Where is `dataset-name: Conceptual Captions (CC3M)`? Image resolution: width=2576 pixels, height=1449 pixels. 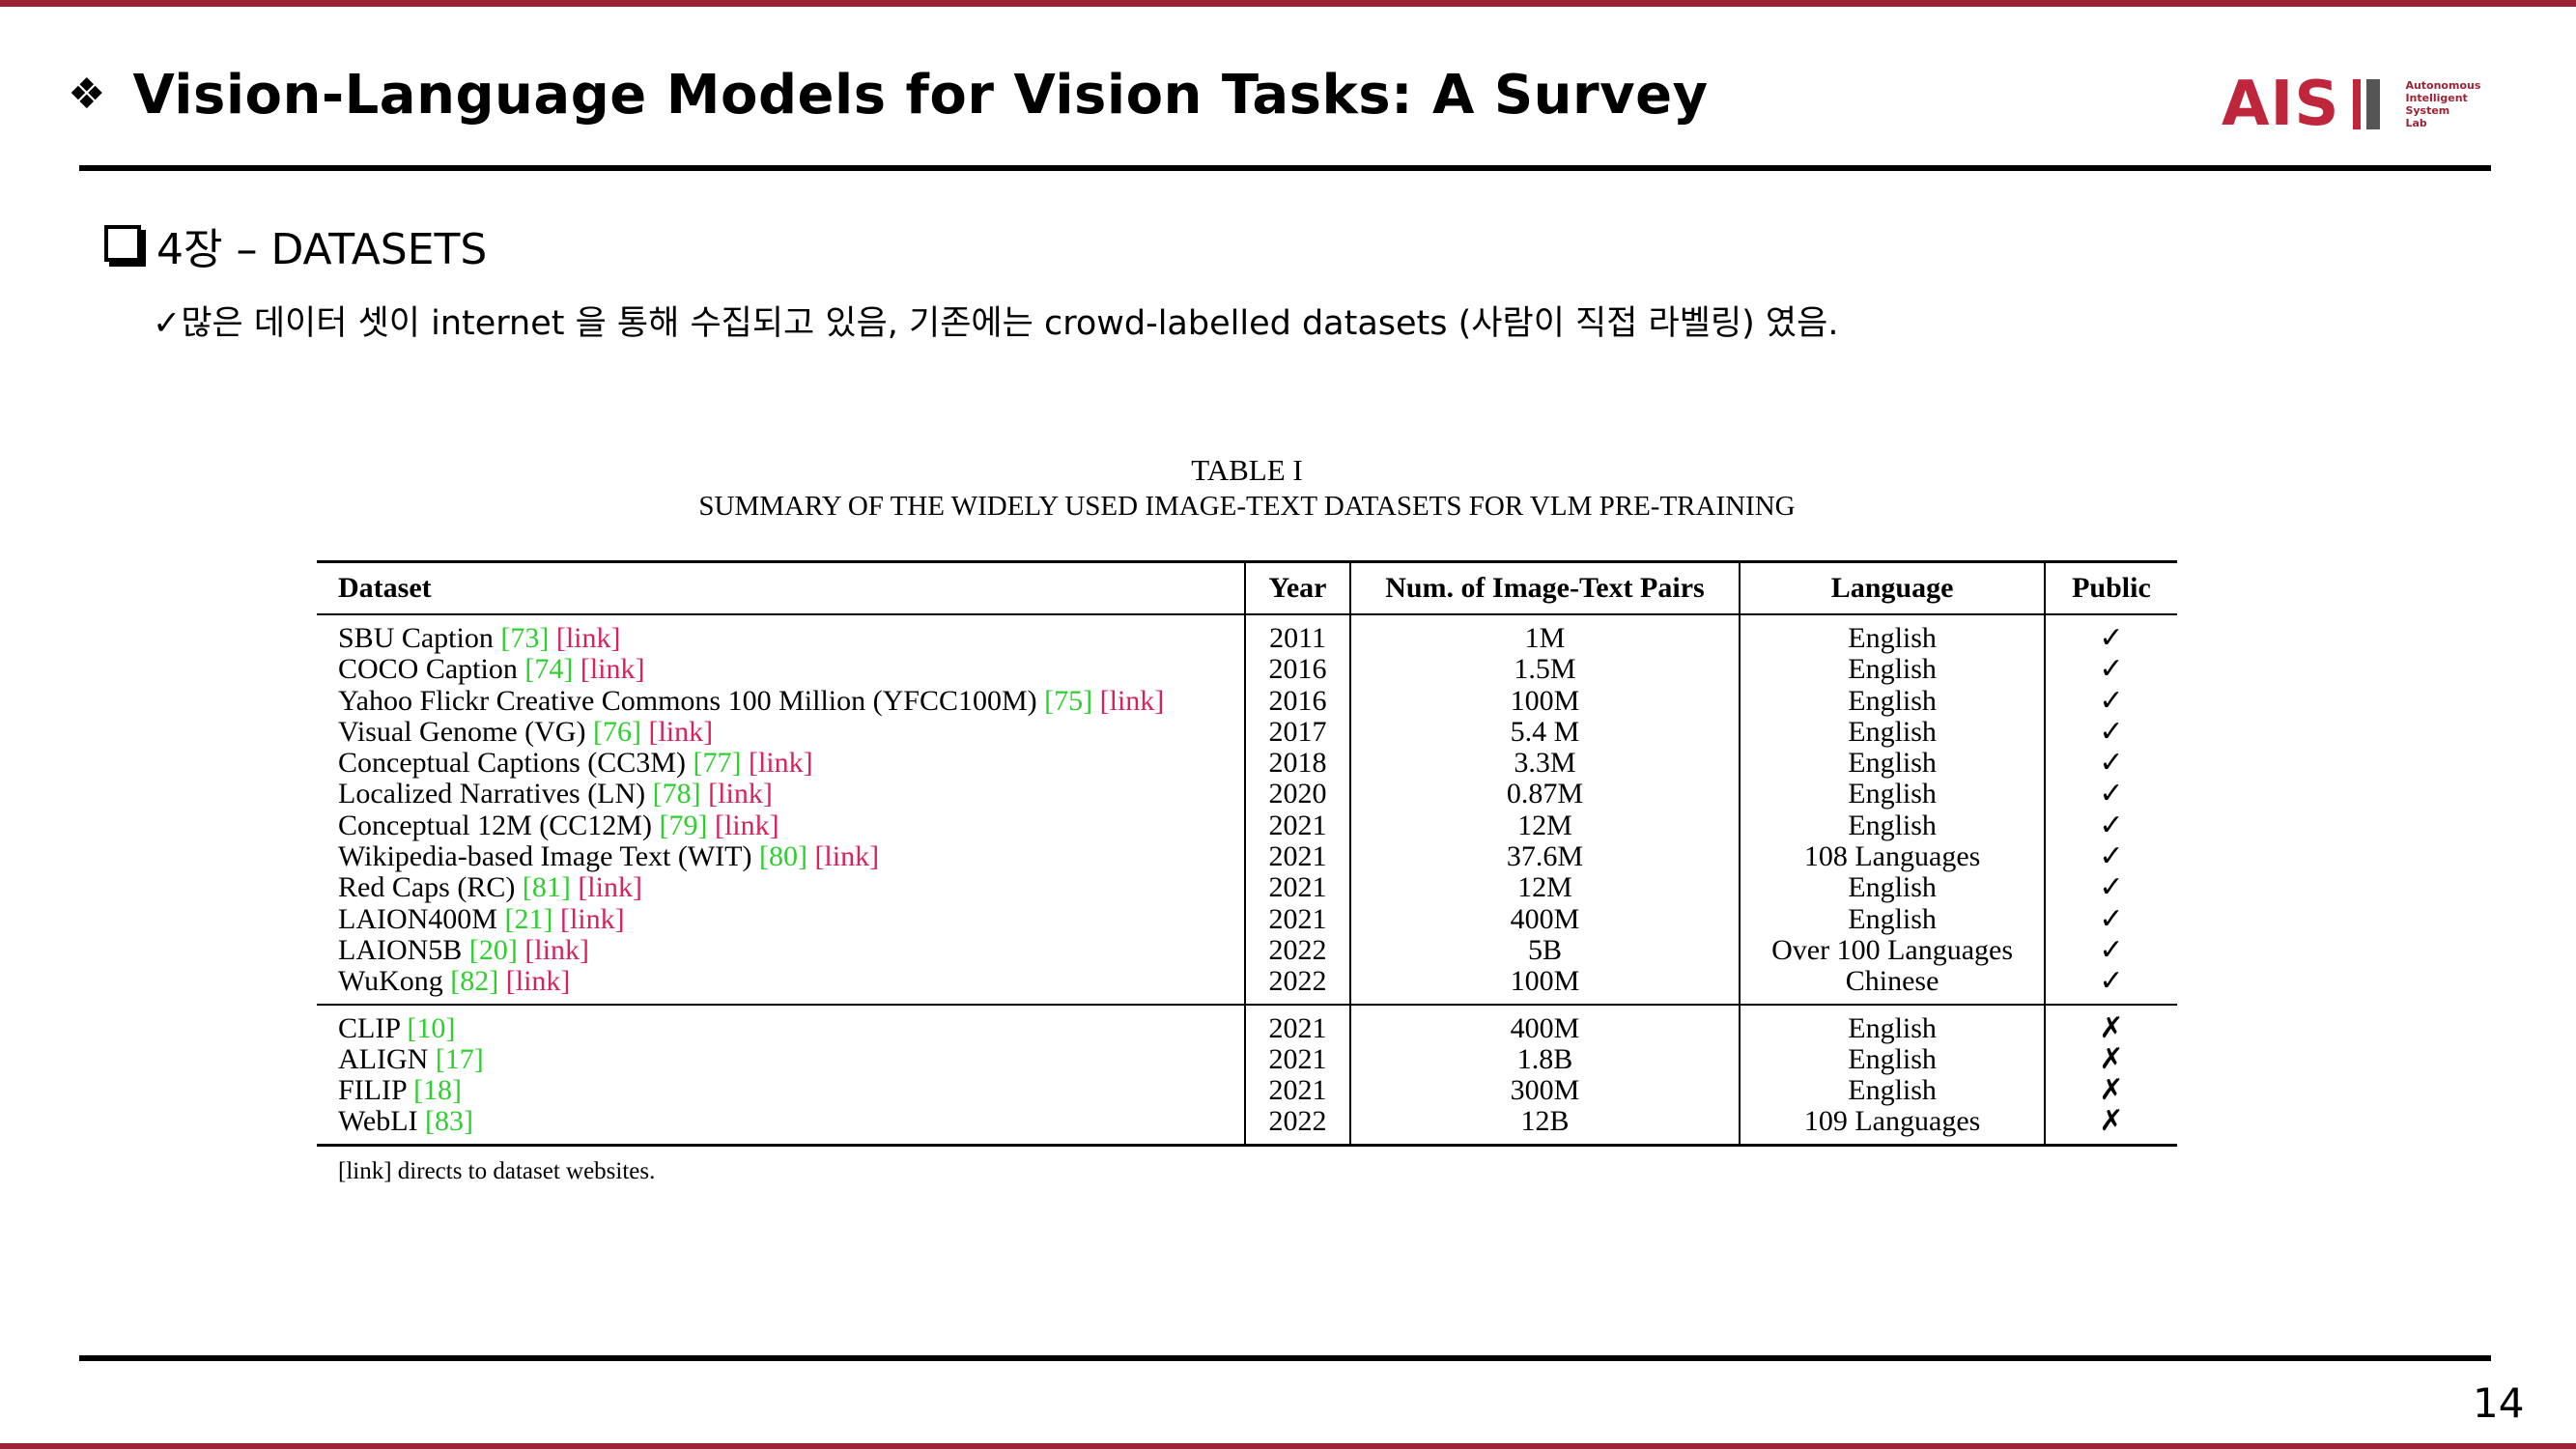 dataset-name: Conceptual Captions (CC3M) is located at coordinates (512, 763).